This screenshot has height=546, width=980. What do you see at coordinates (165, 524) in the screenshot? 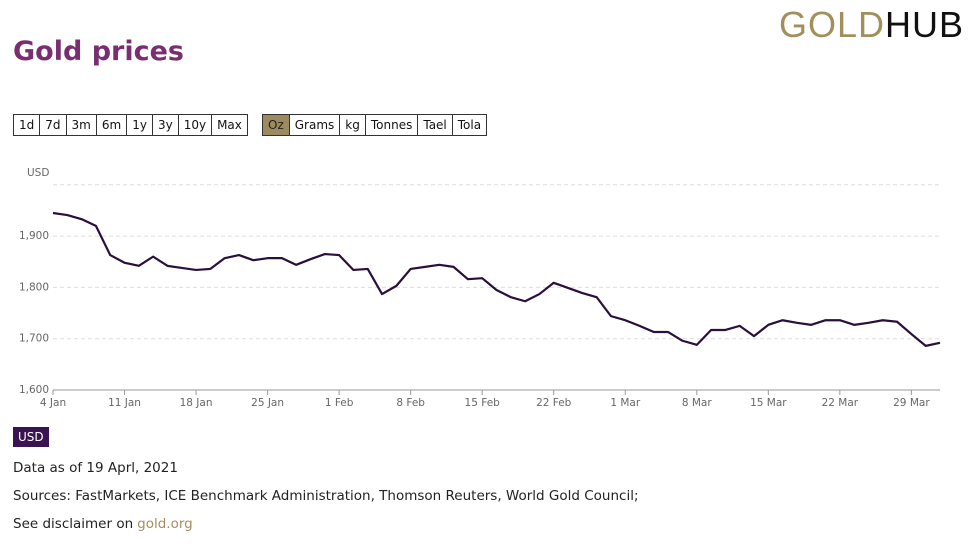
I see `link: gold.org` at bounding box center [165, 524].